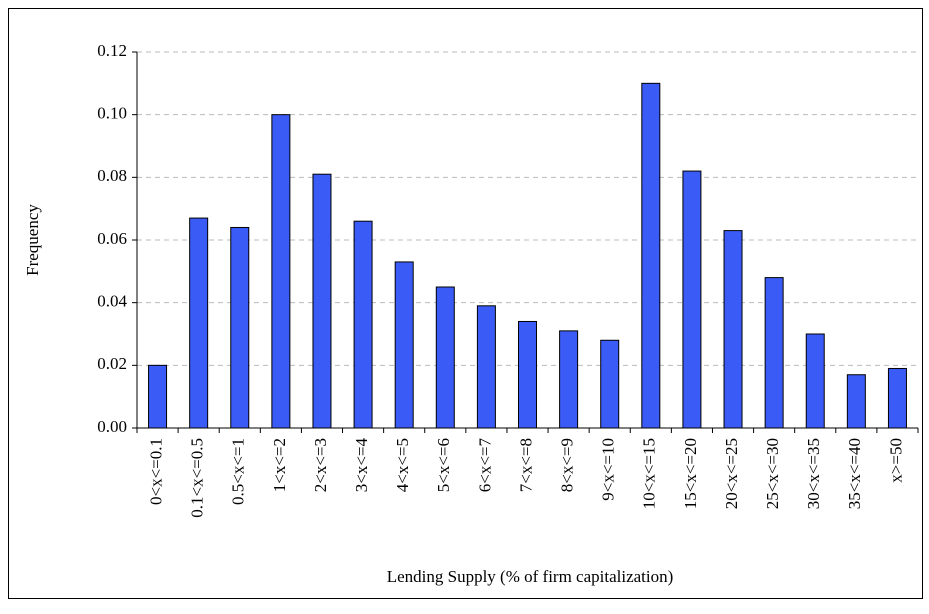 Image resolution: width=929 pixels, height=614 pixels. Describe the element at coordinates (238, 471) in the screenshot. I see `x-tick-label: 0.5<x<=1` at that location.